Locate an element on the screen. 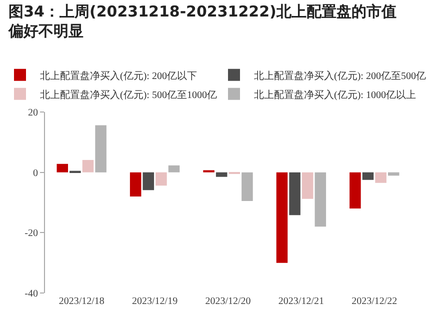 The width and height of the screenshot is (431, 328). y-tick-label: -40 is located at coordinates (31, 294).